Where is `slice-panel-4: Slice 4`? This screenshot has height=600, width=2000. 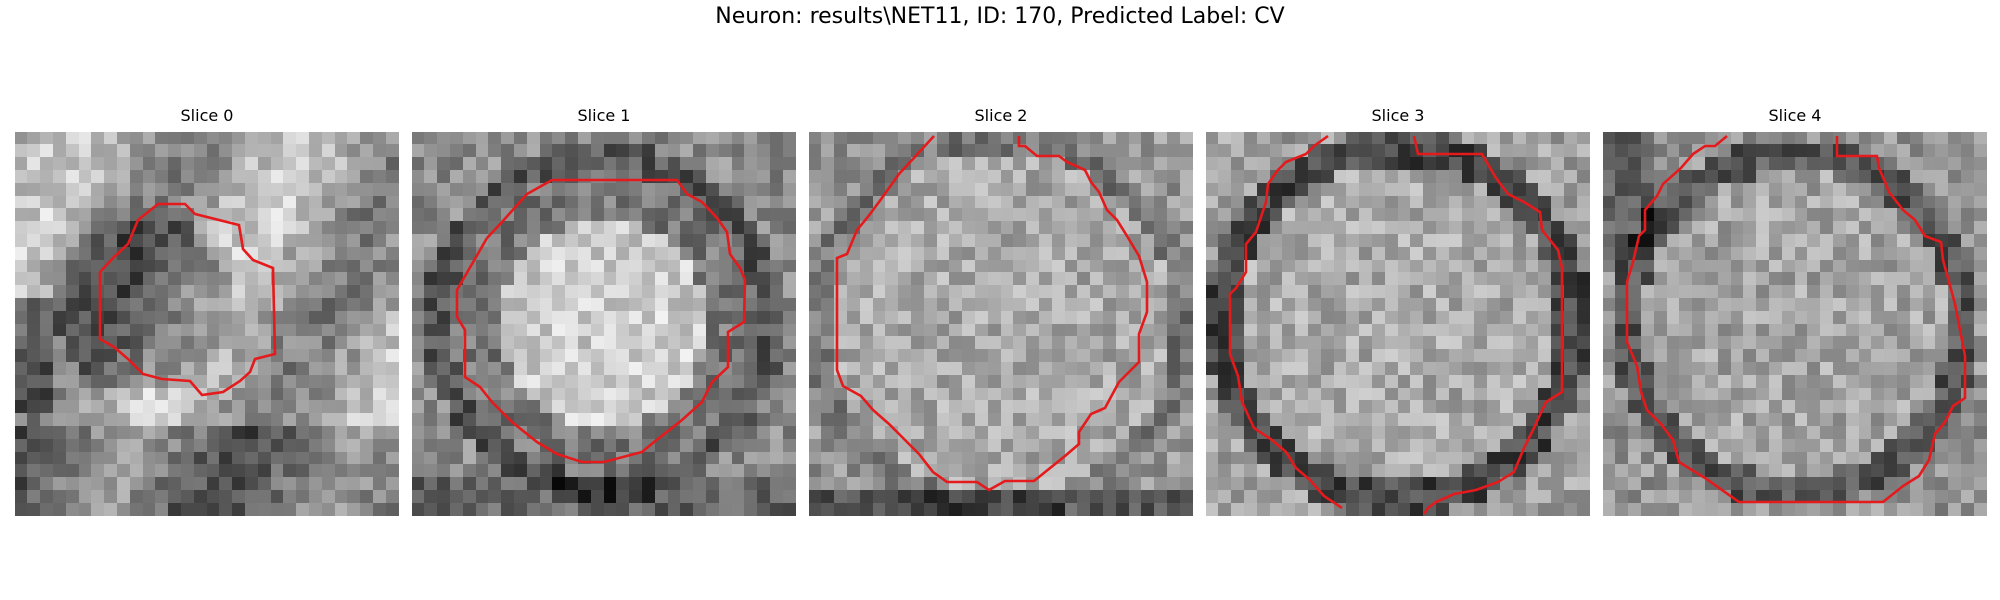 slice-panel-4: Slice 4 is located at coordinates (1795, 311).